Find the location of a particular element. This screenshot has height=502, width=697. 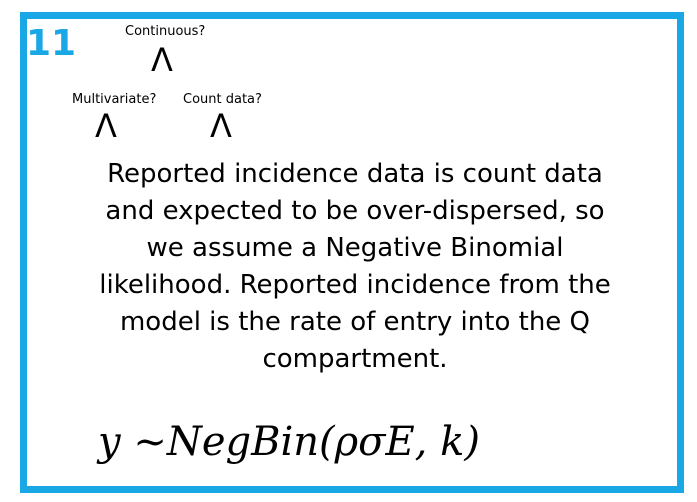

slide-number: 11 is located at coordinates (51, 43).